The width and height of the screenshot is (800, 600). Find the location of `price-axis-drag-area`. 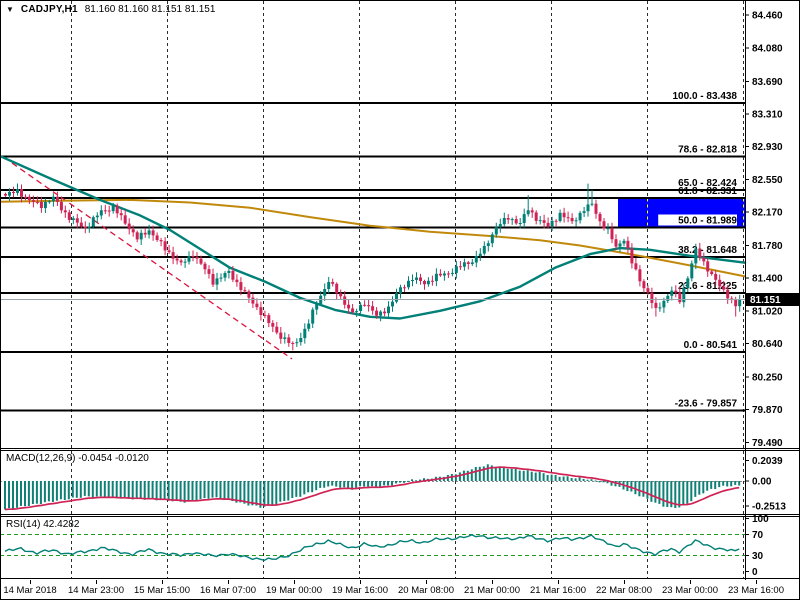

price-axis-drag-area is located at coordinates (773, 289).